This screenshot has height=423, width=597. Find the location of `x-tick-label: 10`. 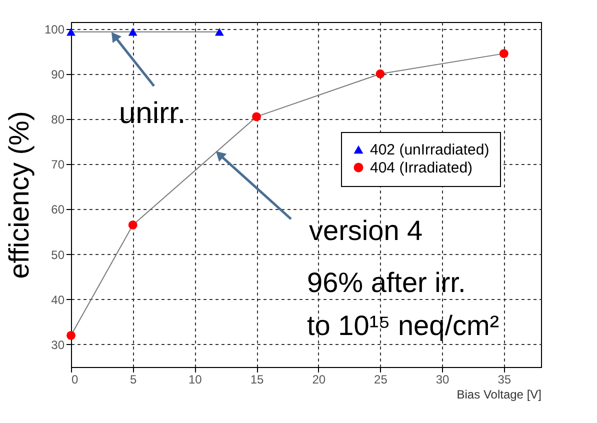

x-tick-label: 10 is located at coordinates (195, 379).